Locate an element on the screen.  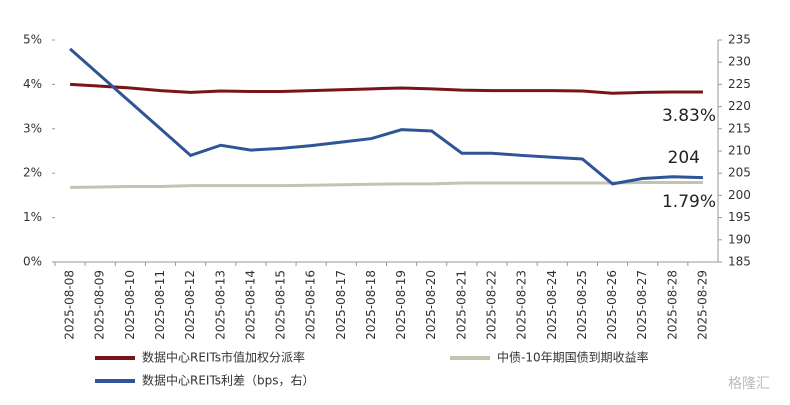
watermark: 格隆汇 is located at coordinates (749, 384).